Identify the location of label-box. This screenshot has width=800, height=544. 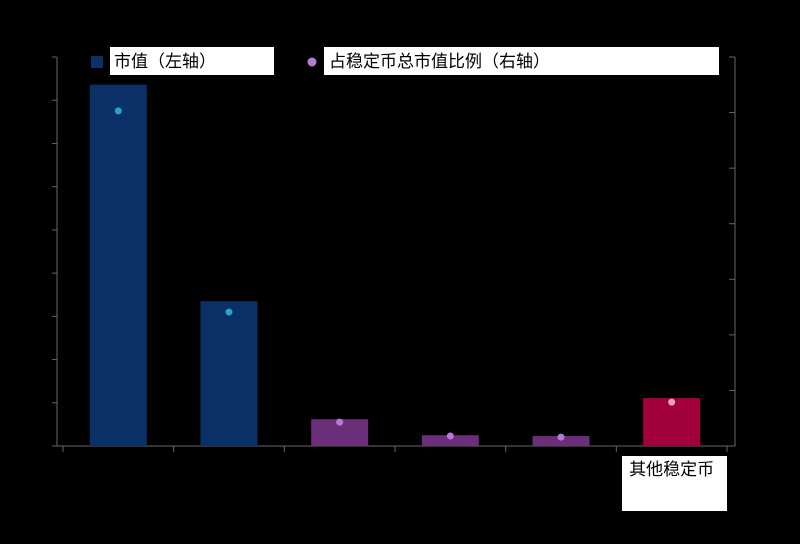
(674, 483).